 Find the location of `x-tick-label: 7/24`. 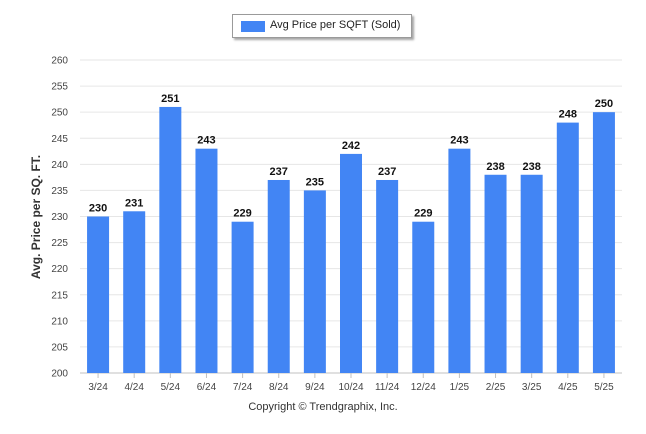

x-tick-label: 7/24 is located at coordinates (243, 387).